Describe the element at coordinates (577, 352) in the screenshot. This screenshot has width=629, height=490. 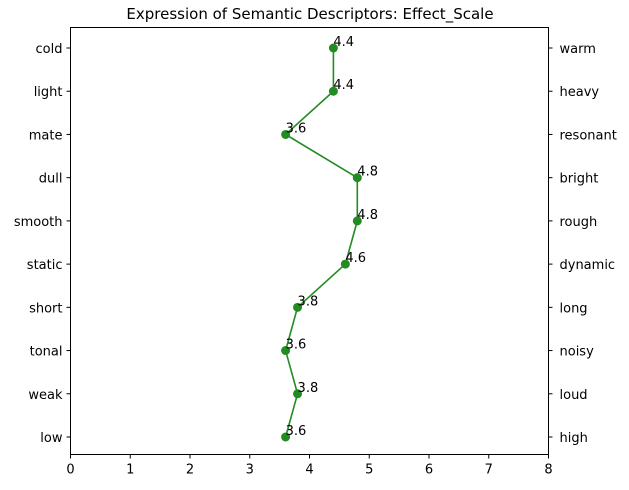
I see `right-tick-label: noisy` at that location.